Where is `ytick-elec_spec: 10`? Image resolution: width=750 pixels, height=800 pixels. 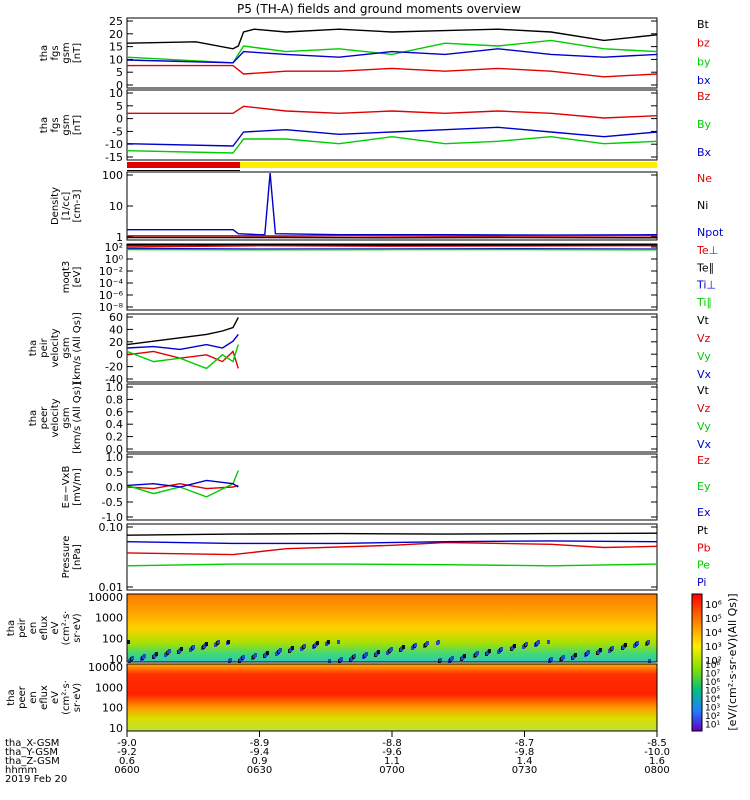 ytick-elec_spec: 10 is located at coordinates (116, 728).